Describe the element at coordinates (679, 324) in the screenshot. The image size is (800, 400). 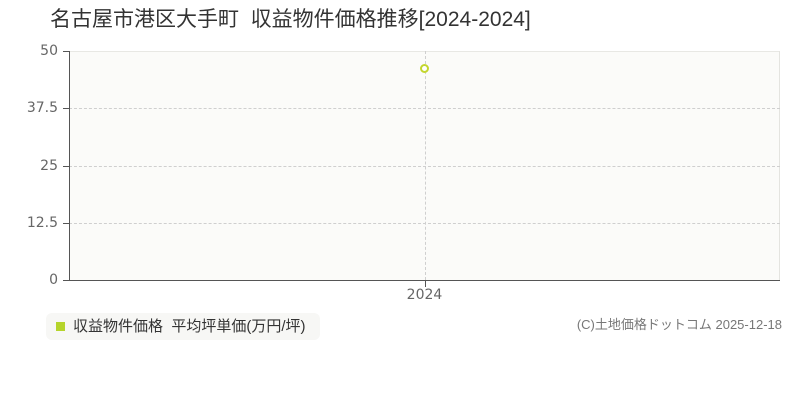
I see `copyright-credit: (C)土地価格ドットコム 2025-12-18` at that location.